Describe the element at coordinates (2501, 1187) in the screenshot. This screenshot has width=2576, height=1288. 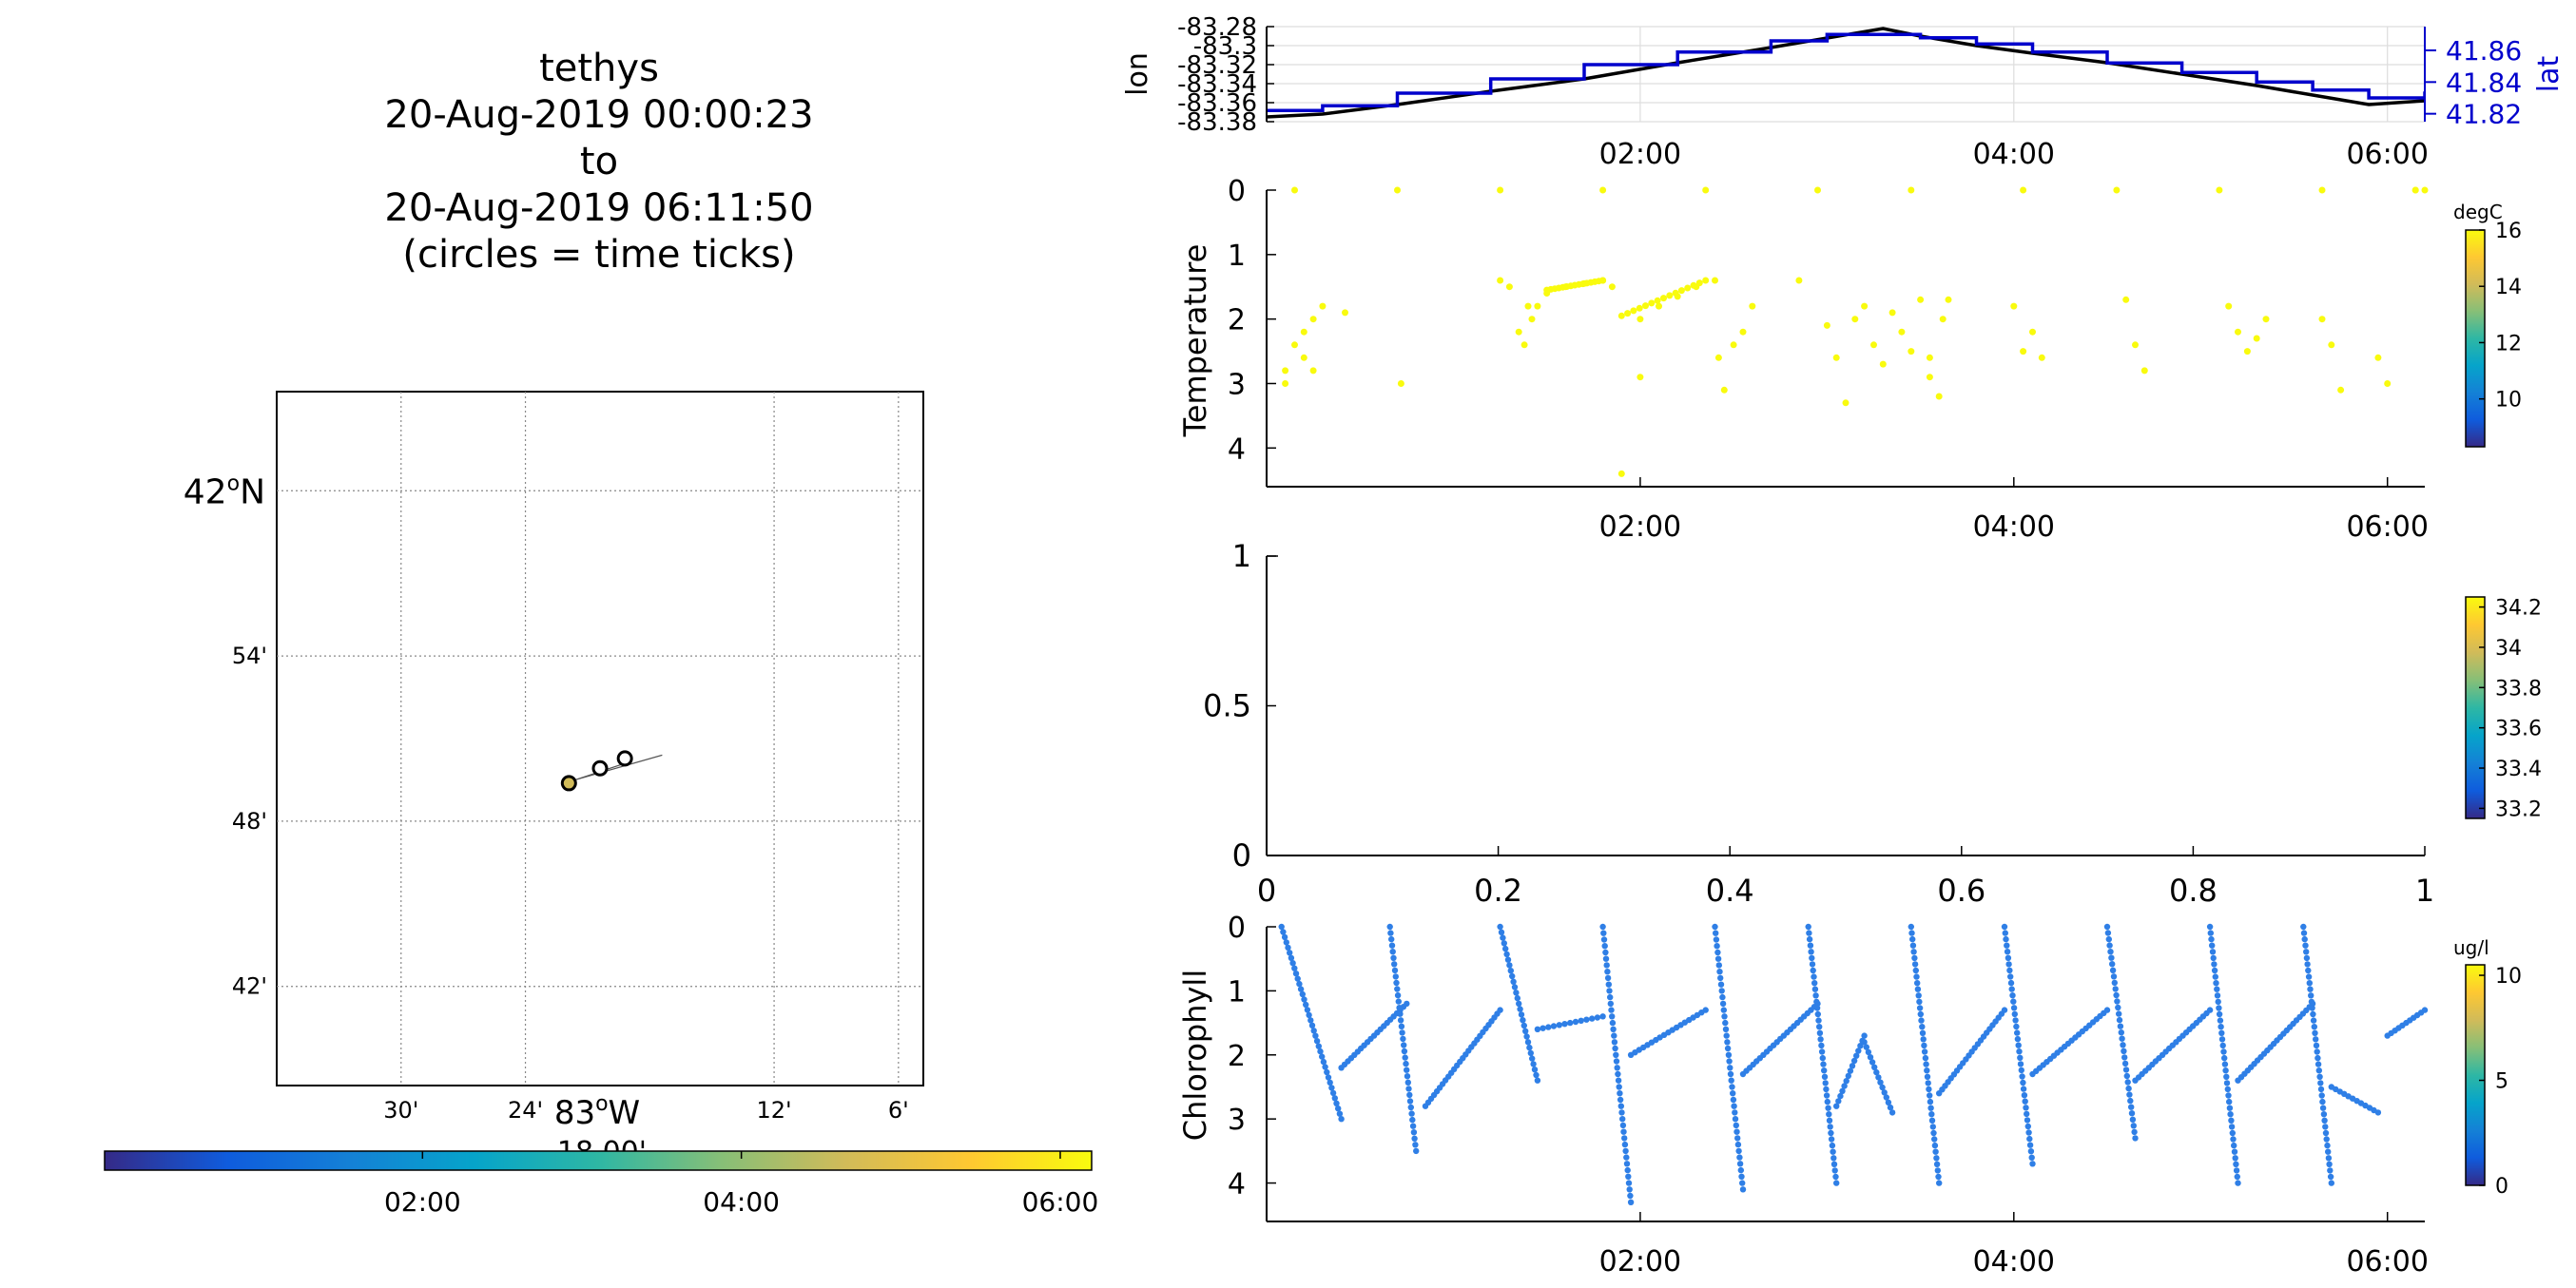
I see `colorbar-tick-label: 0` at that location.